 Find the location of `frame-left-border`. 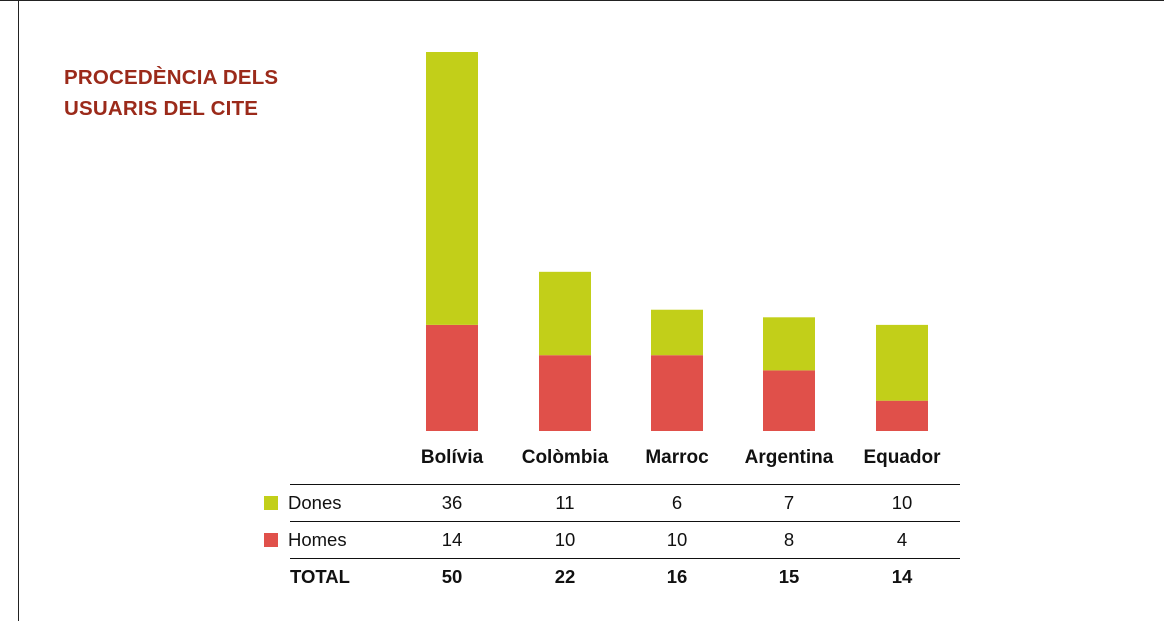

frame-left-border is located at coordinates (18, 310).